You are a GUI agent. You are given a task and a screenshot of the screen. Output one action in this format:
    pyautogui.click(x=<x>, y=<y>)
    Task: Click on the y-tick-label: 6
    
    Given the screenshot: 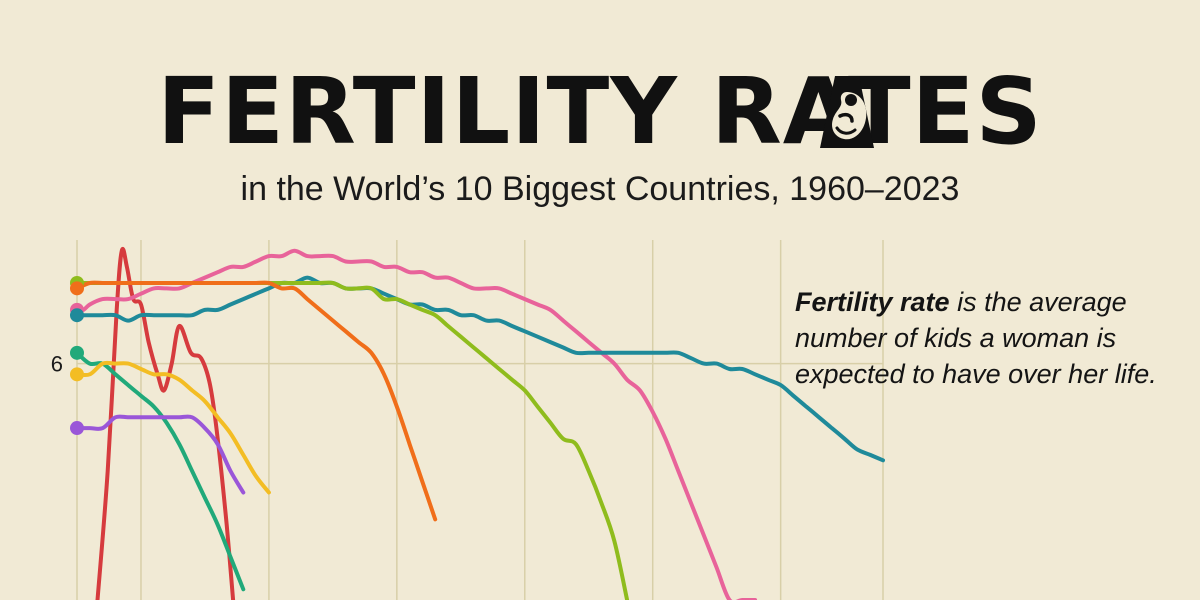 What is the action you would take?
    pyautogui.click(x=57, y=364)
    